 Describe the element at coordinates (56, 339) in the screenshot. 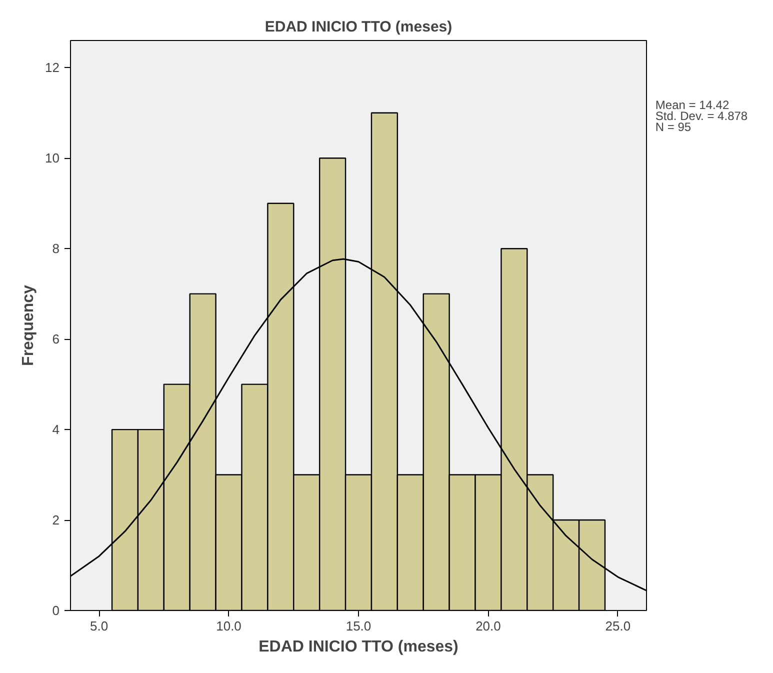

I see `y-tick-label: 6` at that location.